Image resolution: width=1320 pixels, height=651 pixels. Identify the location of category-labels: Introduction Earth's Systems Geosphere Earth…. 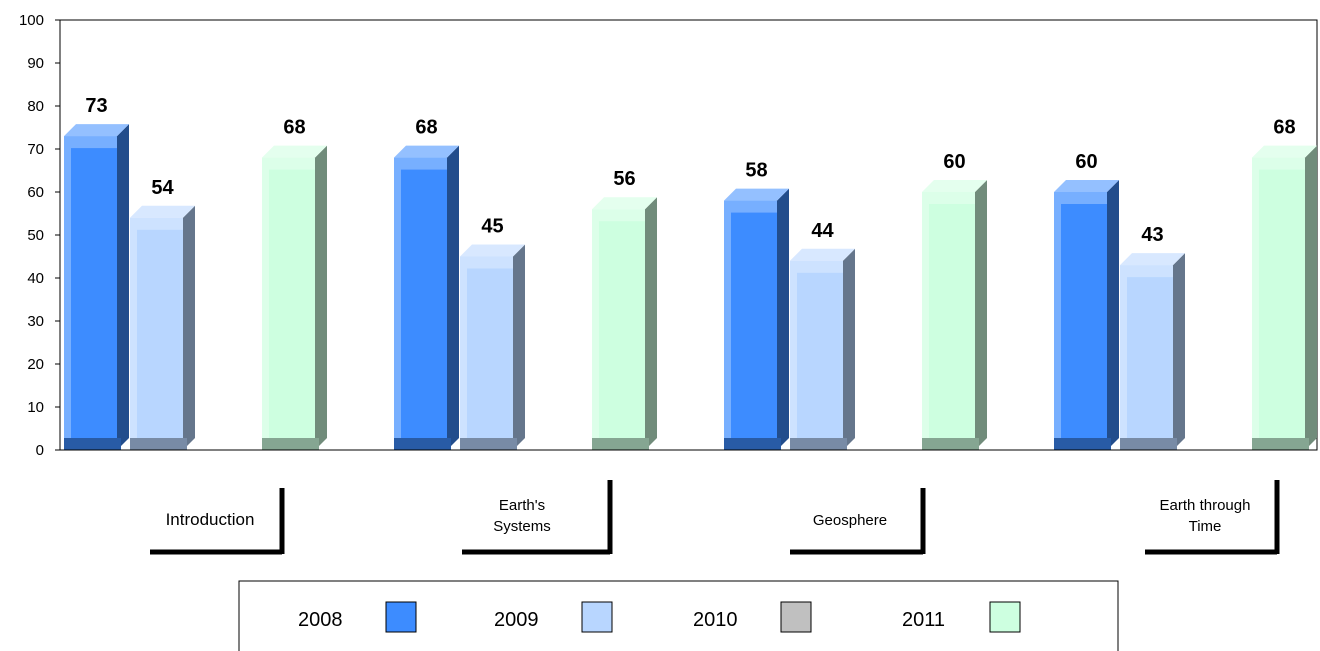
(715, 517).